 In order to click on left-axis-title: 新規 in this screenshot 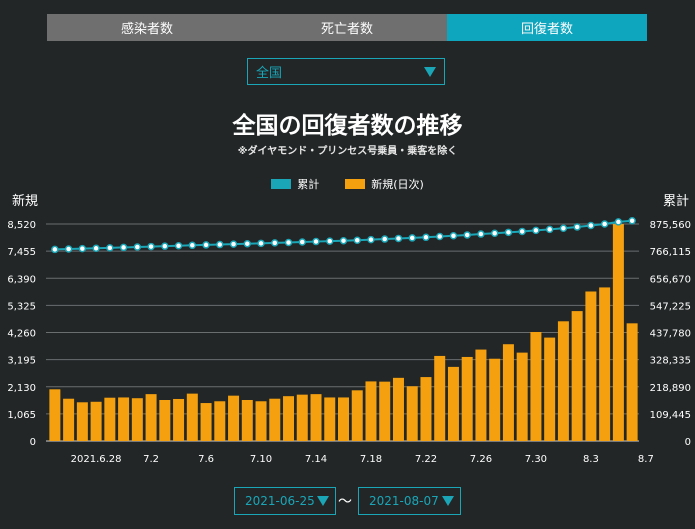, I will do `click(25, 201)`.